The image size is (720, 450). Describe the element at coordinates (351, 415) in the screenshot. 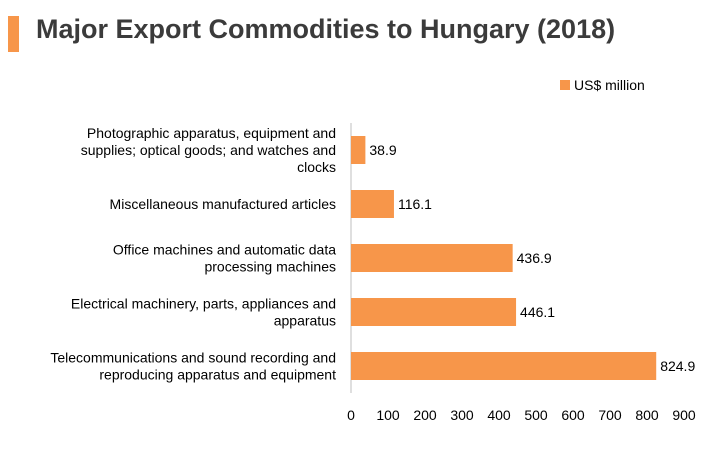

I see `x-tick-label: 0` at that location.